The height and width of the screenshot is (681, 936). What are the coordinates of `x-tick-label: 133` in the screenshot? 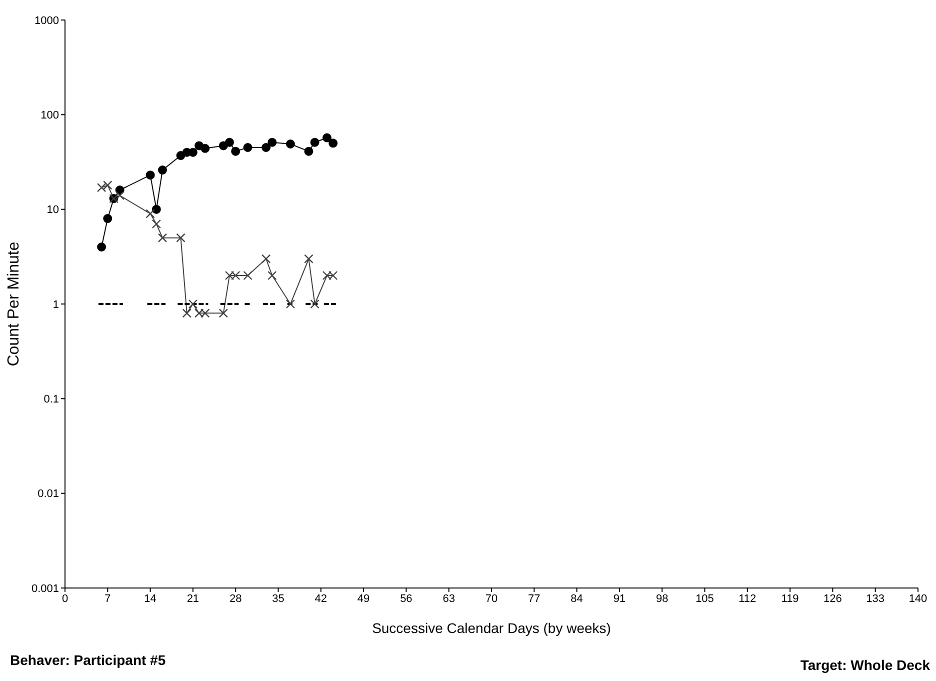 It's located at (875, 598).